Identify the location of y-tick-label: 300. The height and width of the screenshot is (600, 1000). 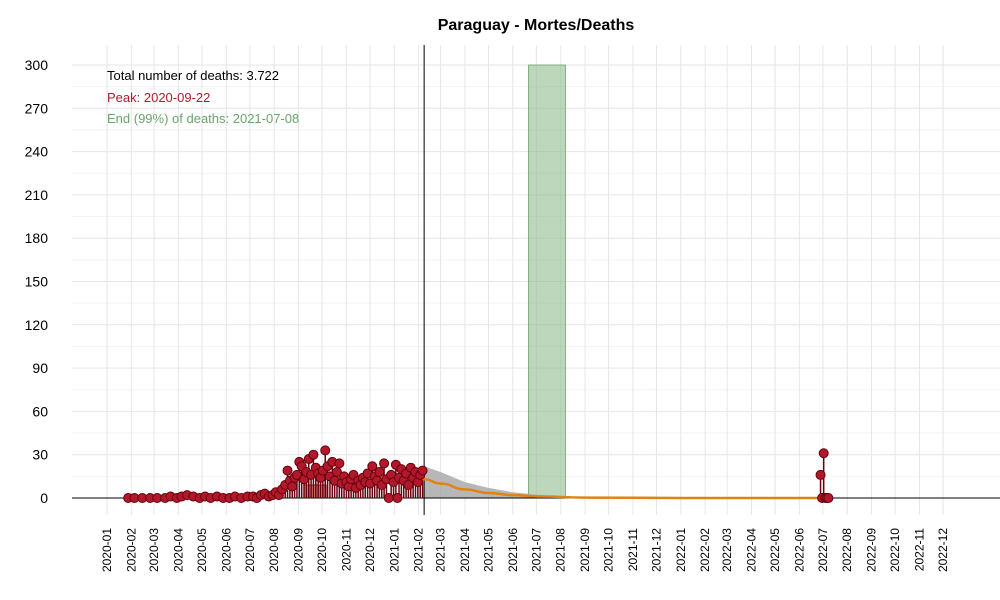
(37, 65).